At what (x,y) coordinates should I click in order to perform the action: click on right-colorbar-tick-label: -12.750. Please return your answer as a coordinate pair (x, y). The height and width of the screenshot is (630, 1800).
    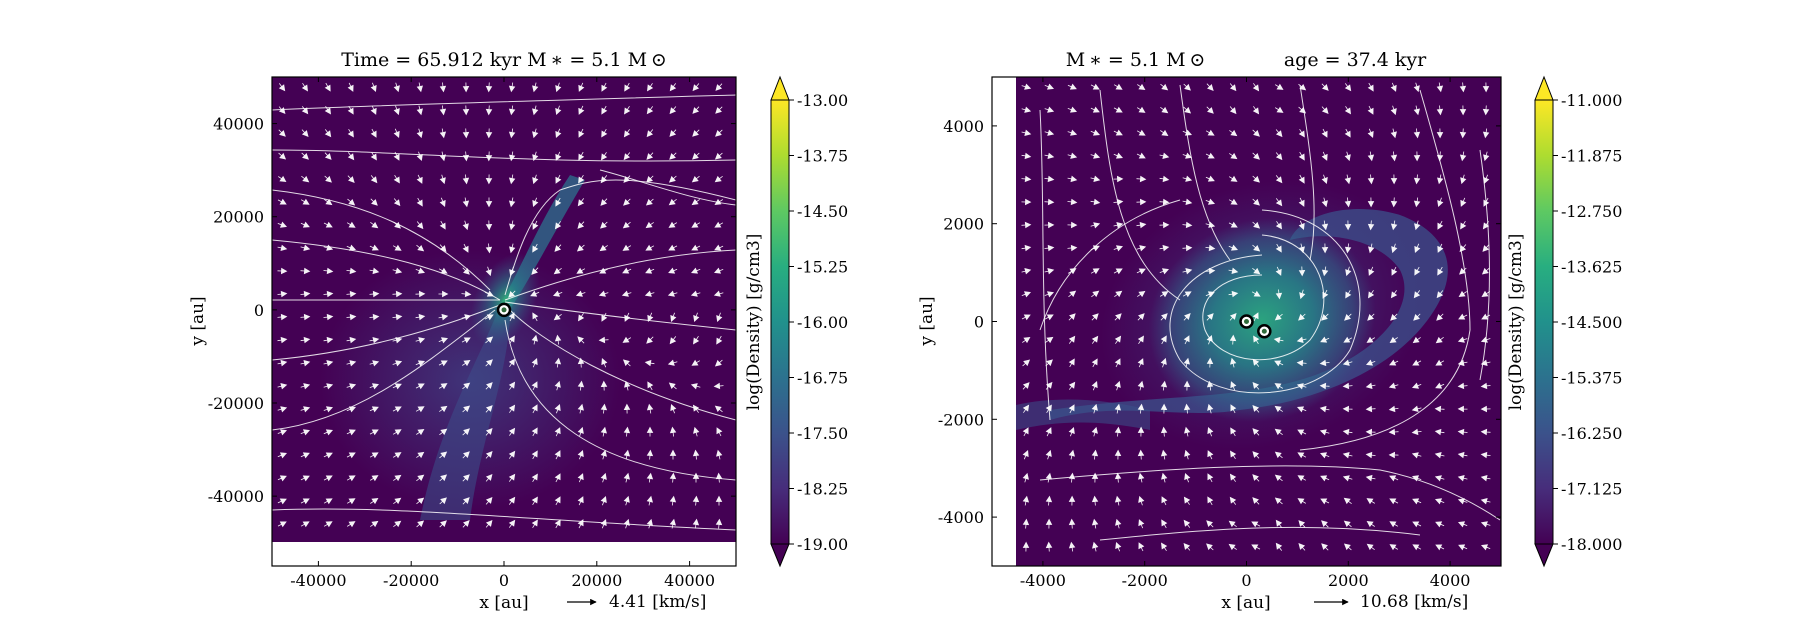
    Looking at the image, I should click on (1591, 211).